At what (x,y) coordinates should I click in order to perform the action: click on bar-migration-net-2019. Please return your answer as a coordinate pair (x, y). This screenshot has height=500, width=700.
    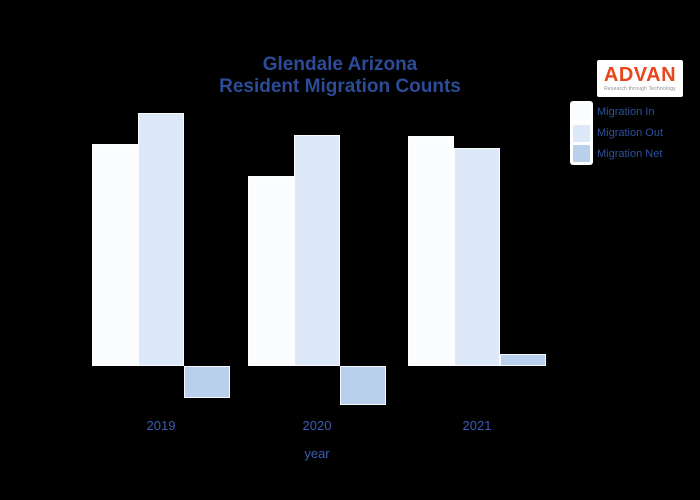
    Looking at the image, I should click on (207, 382).